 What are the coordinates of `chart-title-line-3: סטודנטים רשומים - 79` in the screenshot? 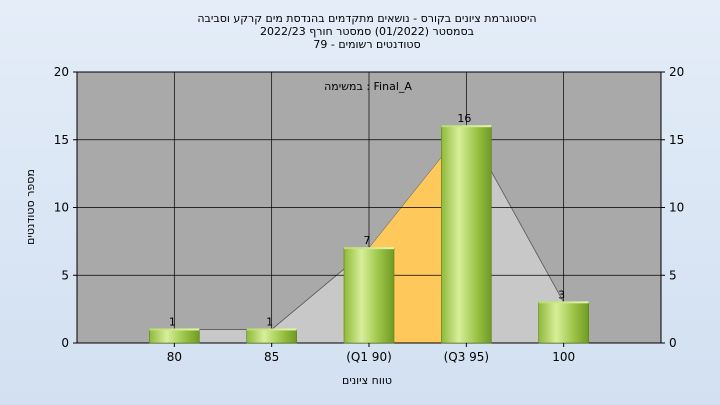 It's located at (366, 44).